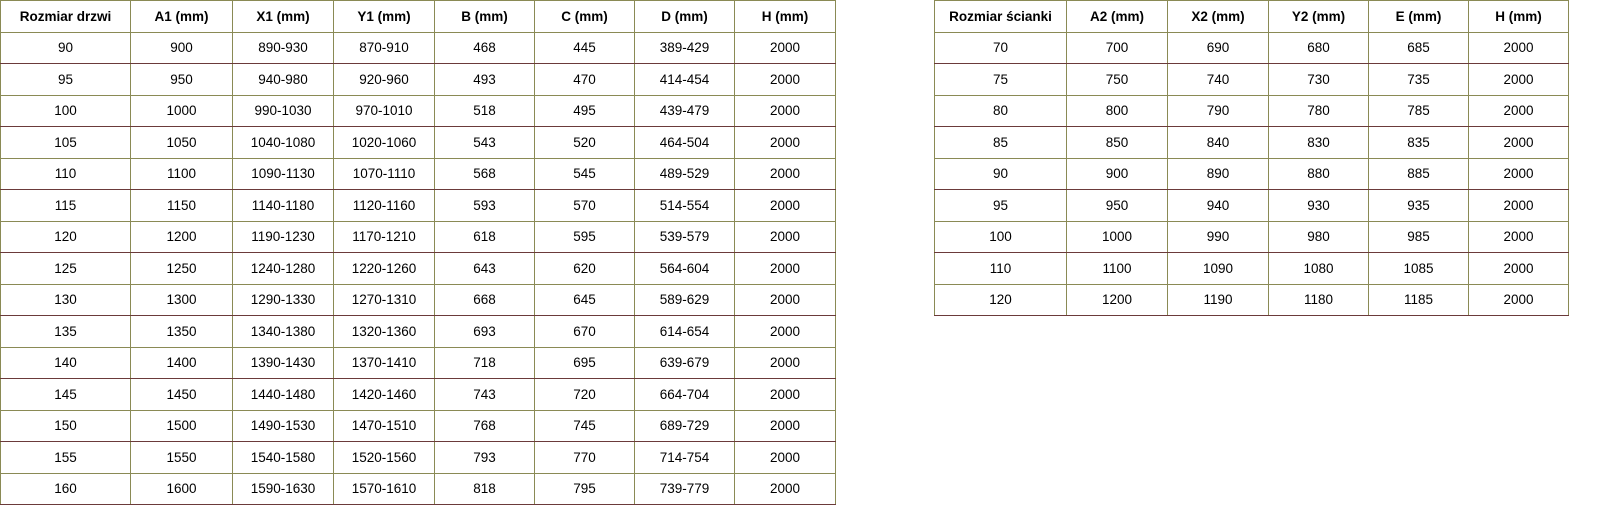  Describe the element at coordinates (65, 362) in the screenshot. I see `table-cell: 140` at that location.